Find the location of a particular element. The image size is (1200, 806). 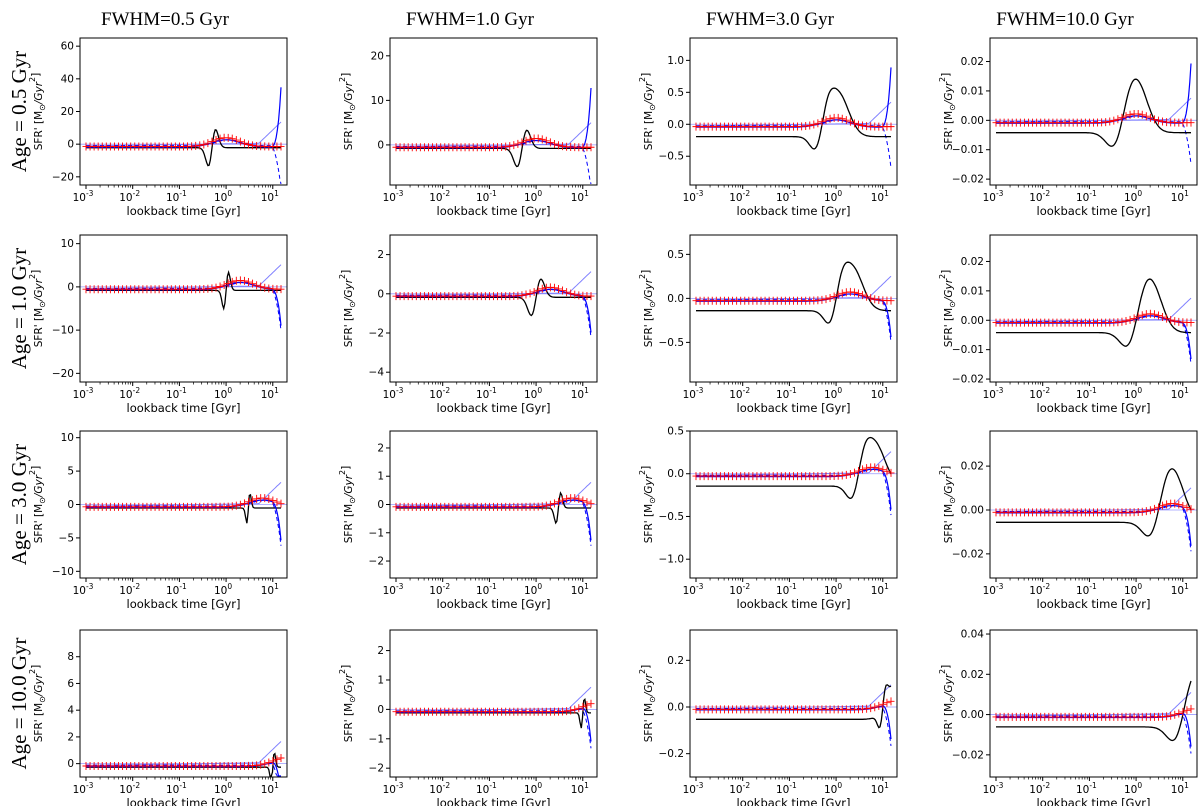

y-tick-label-4: 60 is located at coordinates (67, 47).